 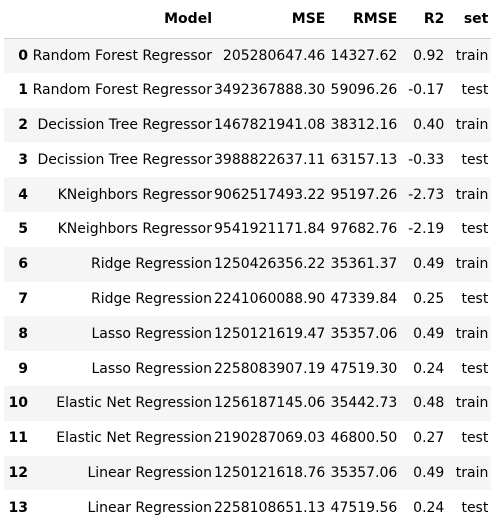 I want to click on cell-rmse: 35442.73, so click(x=364, y=403).